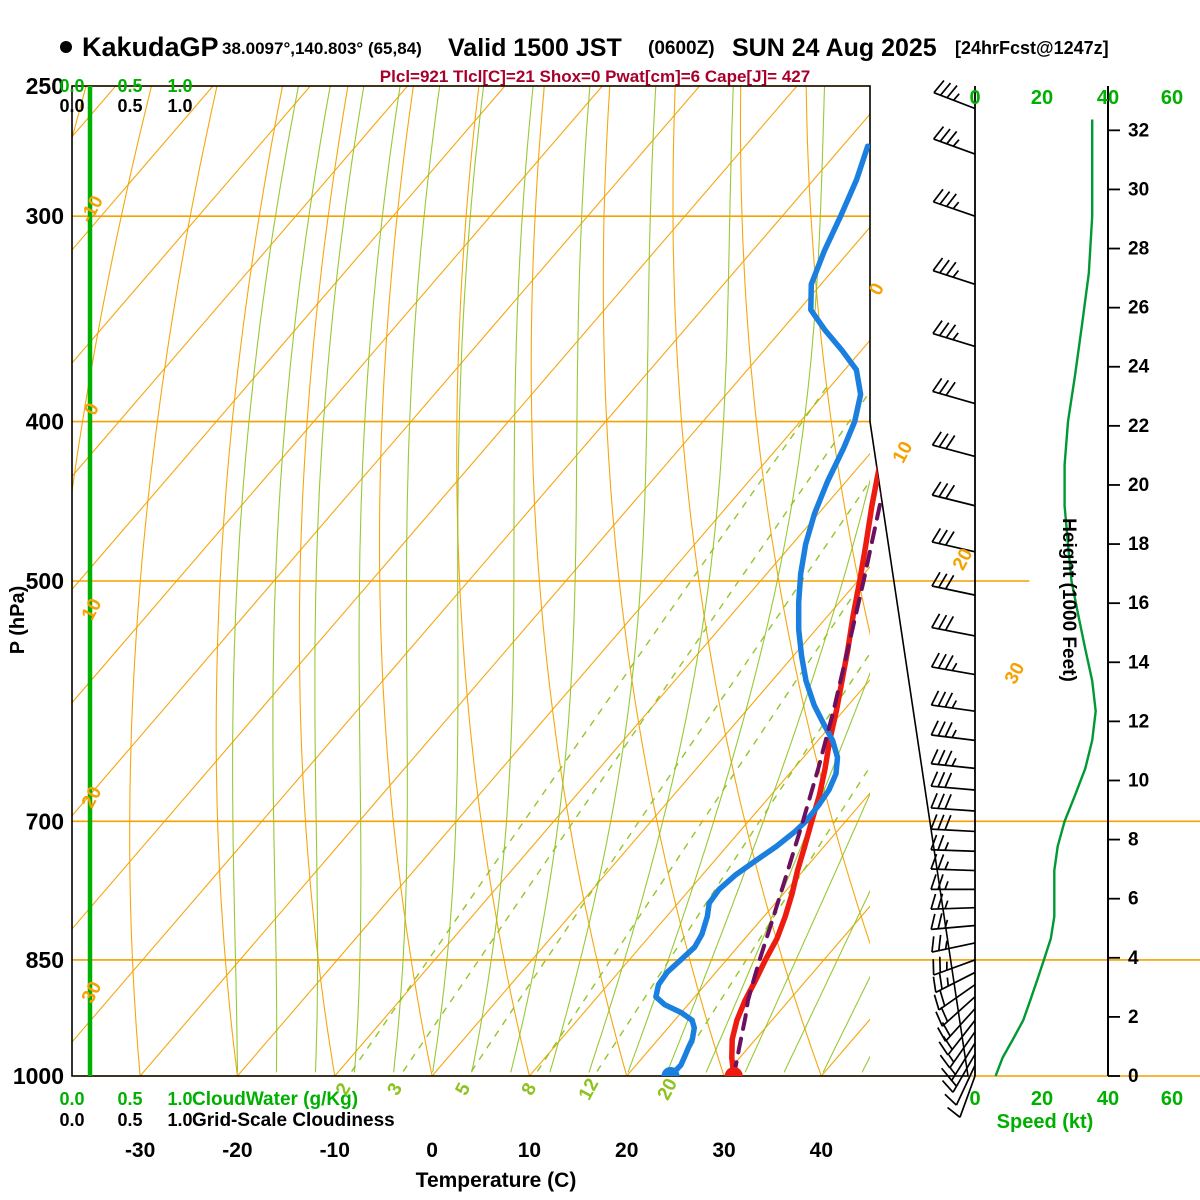 The image size is (1200, 1200). Describe the element at coordinates (45, 422) in the screenshot. I see `pressure-tick-label: 400` at that location.